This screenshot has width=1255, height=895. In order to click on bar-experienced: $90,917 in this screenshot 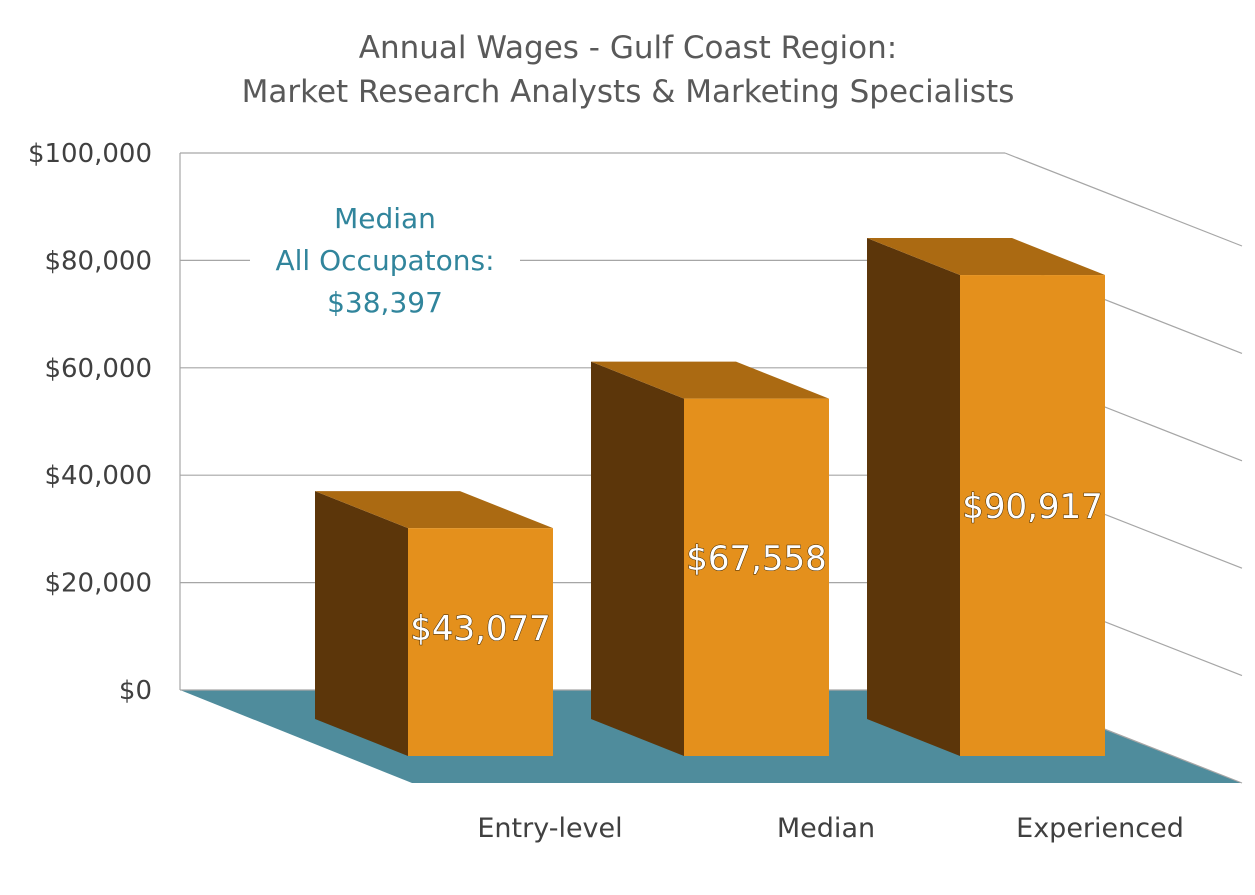, I will do `click(986, 497)`.